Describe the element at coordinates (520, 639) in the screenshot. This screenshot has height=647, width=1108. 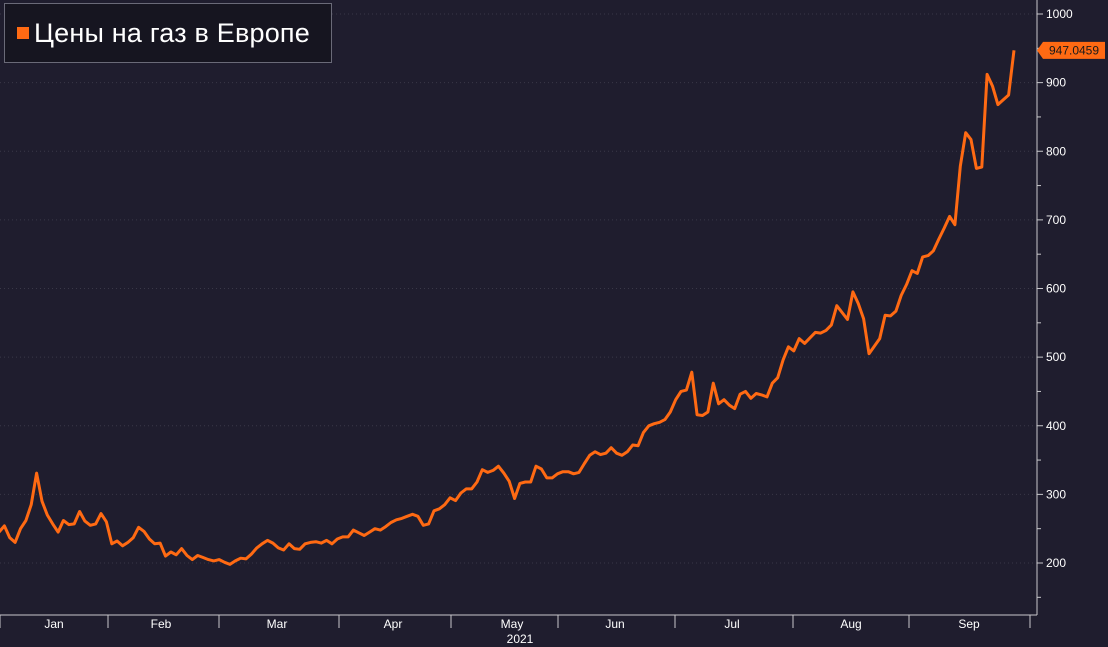
I see `x-axis-year-label: 2021` at that location.